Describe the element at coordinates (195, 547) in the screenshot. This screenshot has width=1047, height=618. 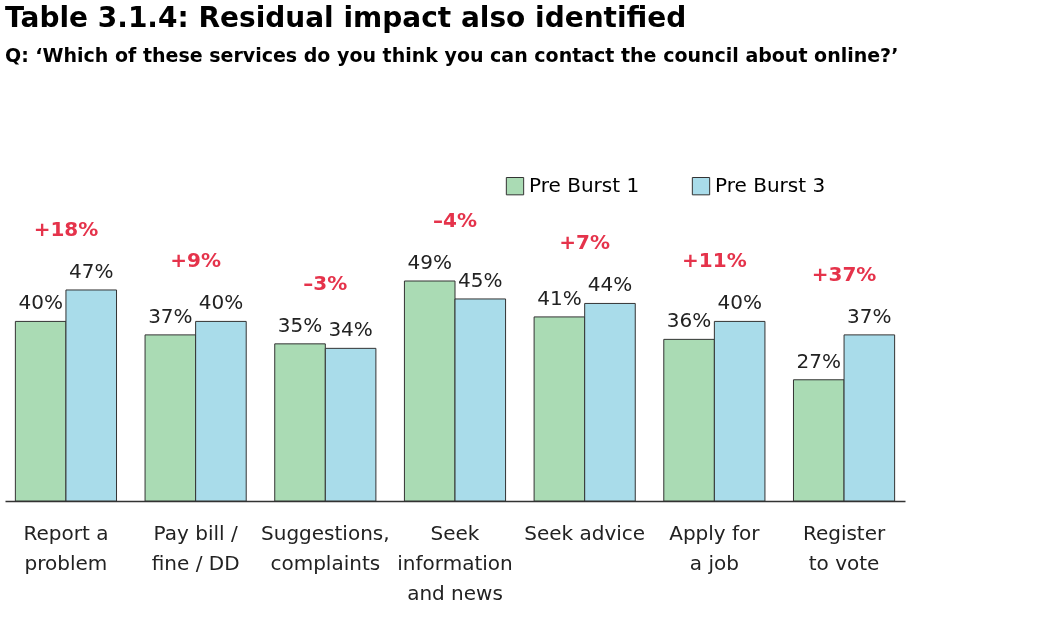
I see `x-tick-label: Pay bill / fine / DD` at that location.